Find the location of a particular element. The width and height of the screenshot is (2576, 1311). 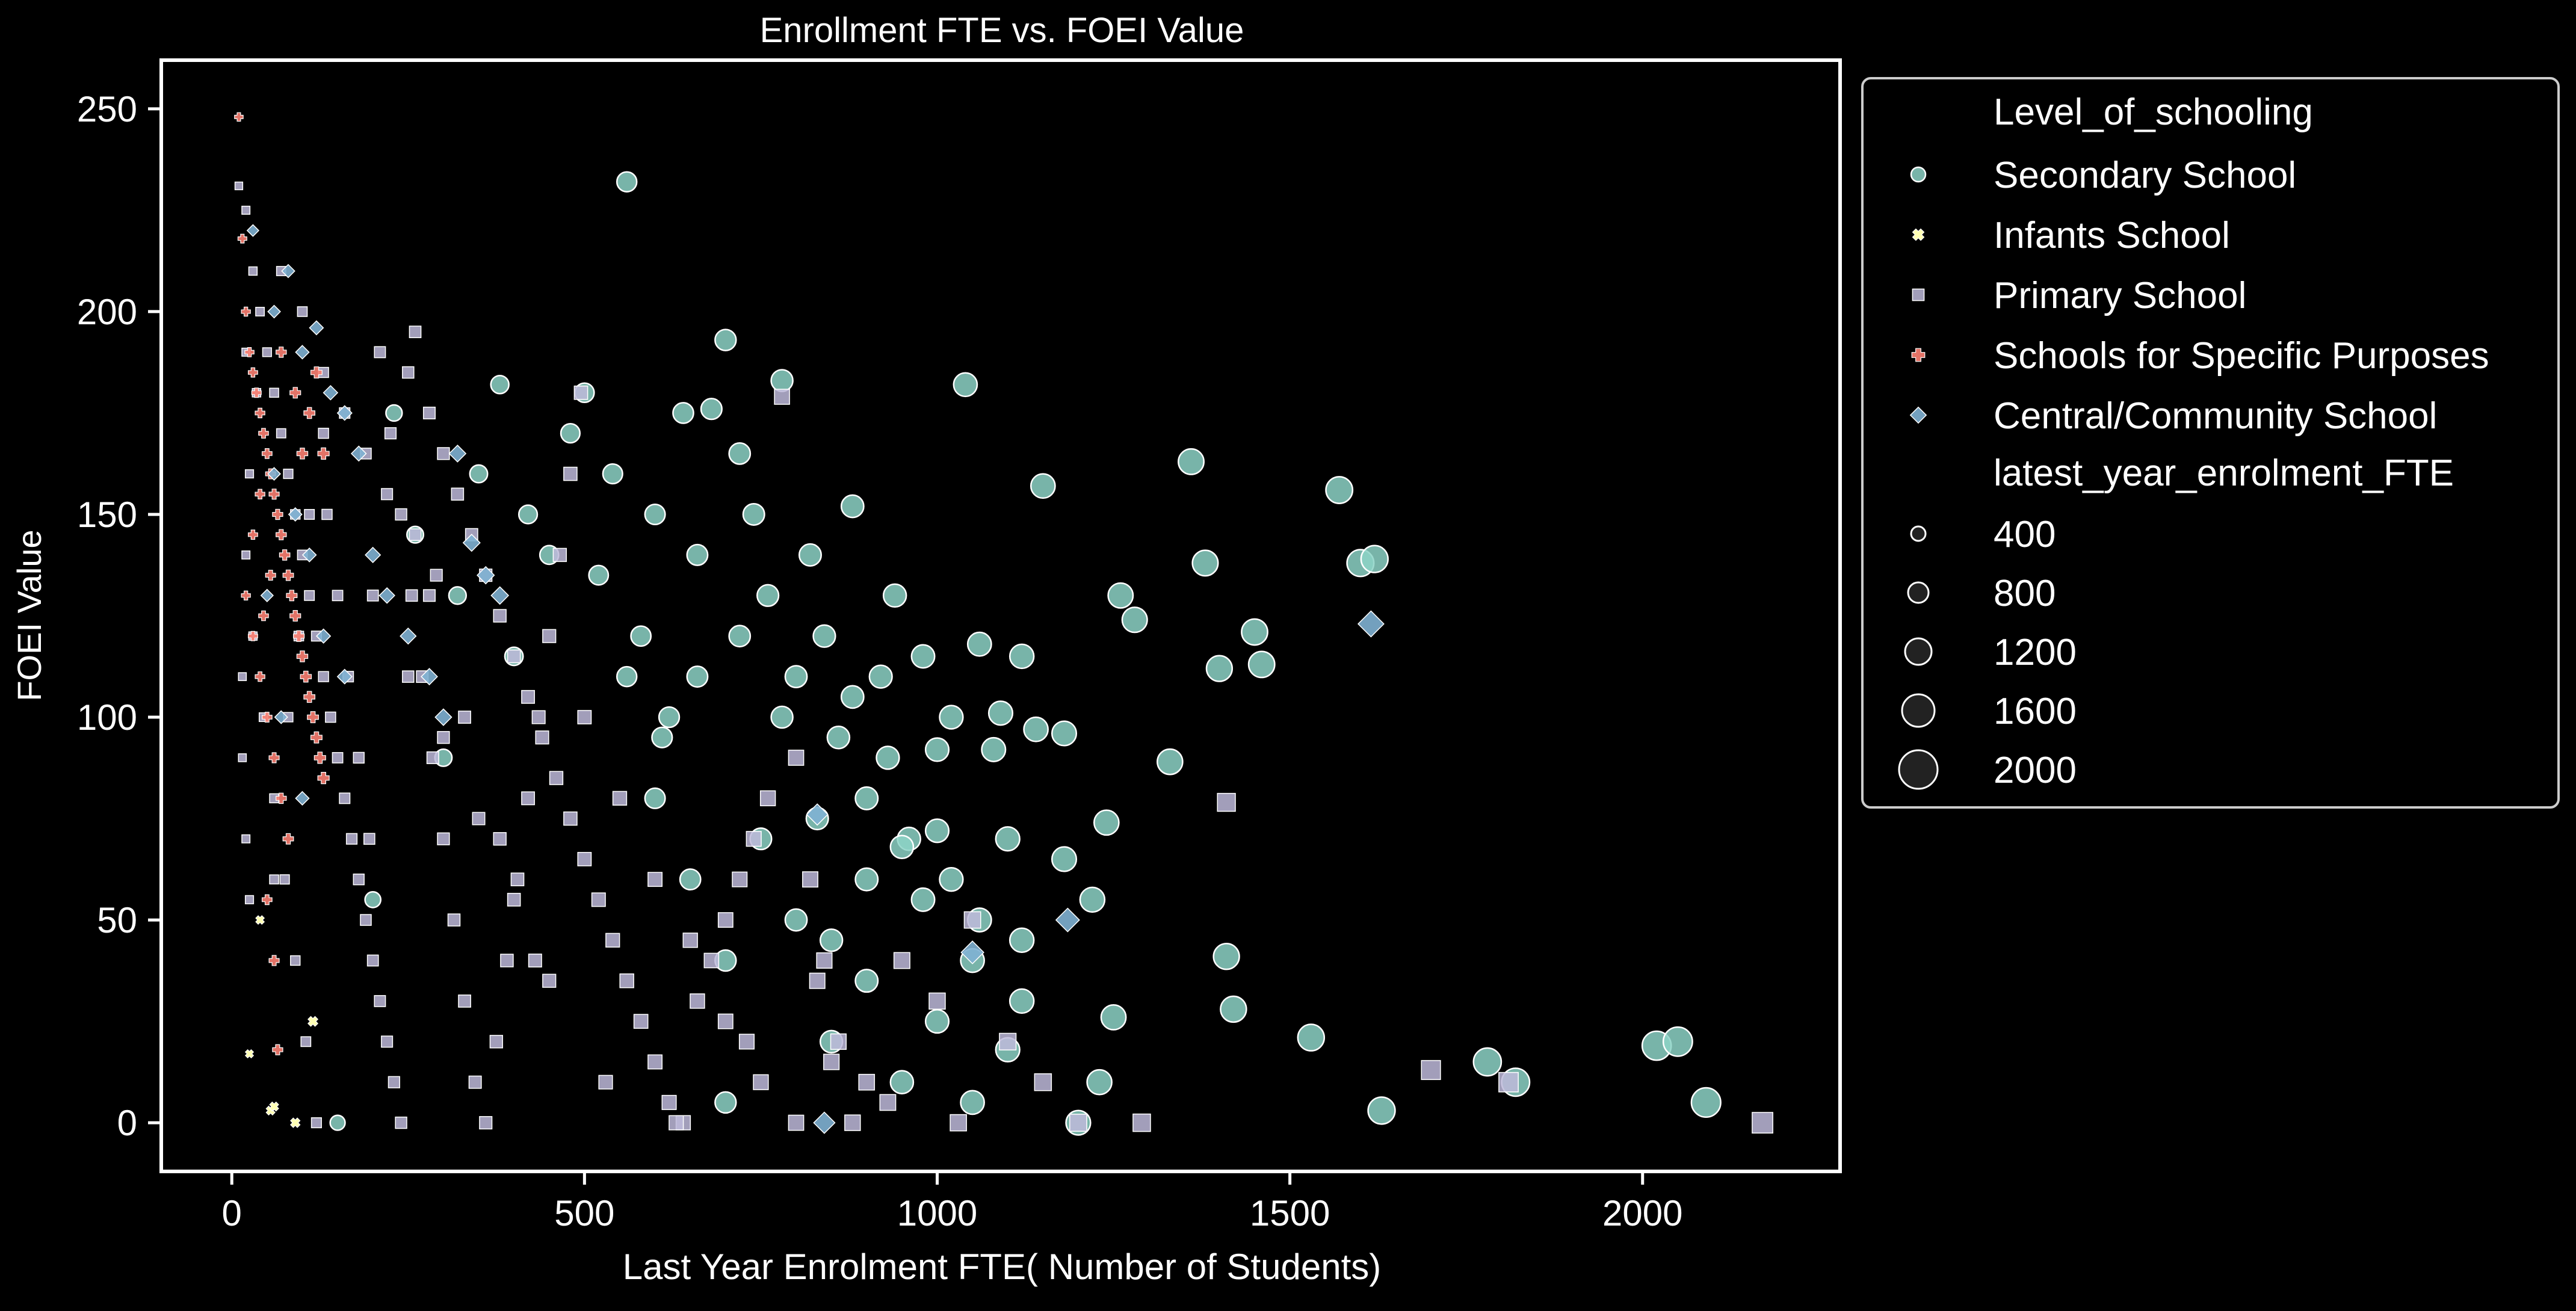

legend-series-label: Primary School is located at coordinates (2120, 295).